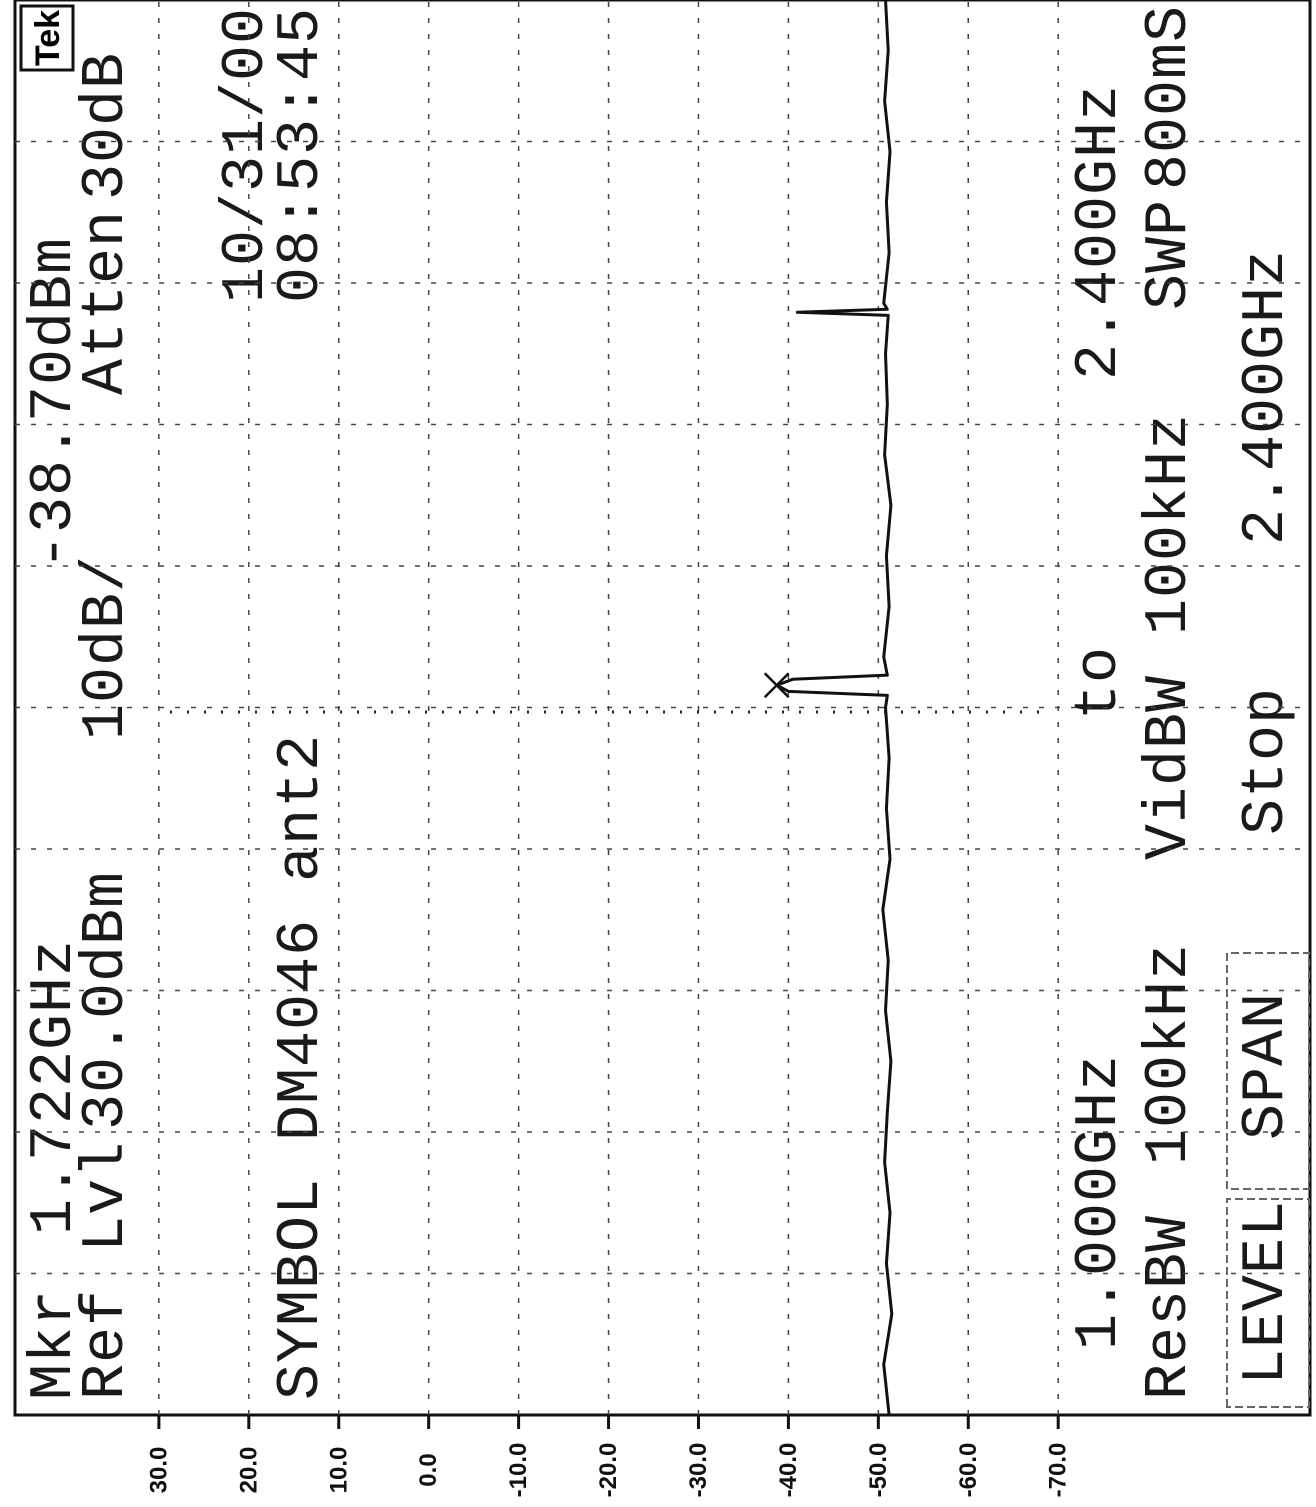 The height and width of the screenshot is (1507, 1316). Describe the element at coordinates (248, 1470) in the screenshot. I see `y-tick-label: 20.0` at that location.